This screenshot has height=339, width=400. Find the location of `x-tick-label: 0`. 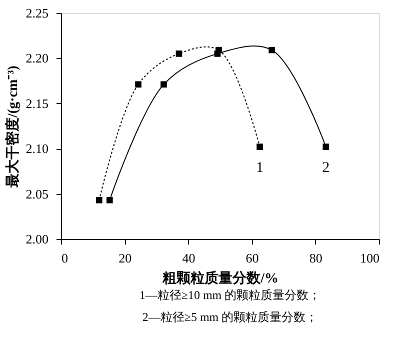

x-tick-label: 0 is located at coordinates (65, 258).